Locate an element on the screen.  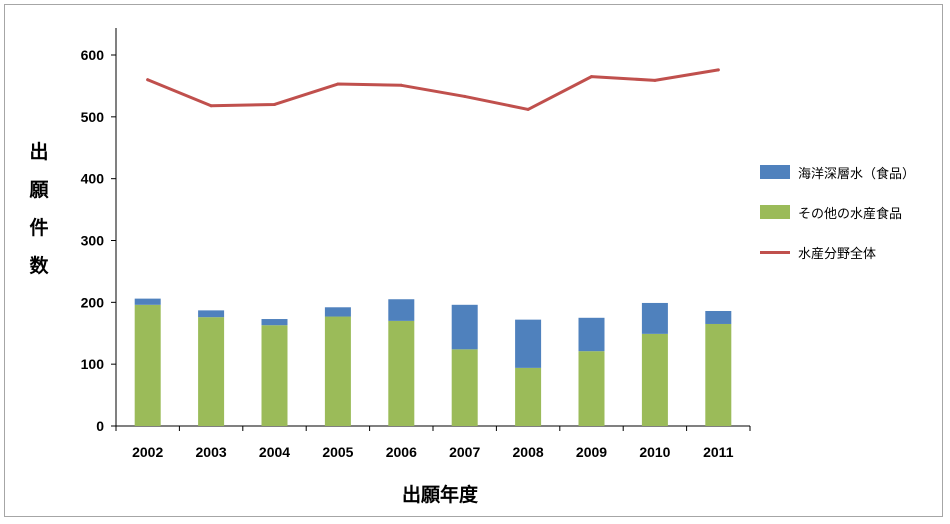
x-tick-label: 2007 is located at coordinates (464, 452).